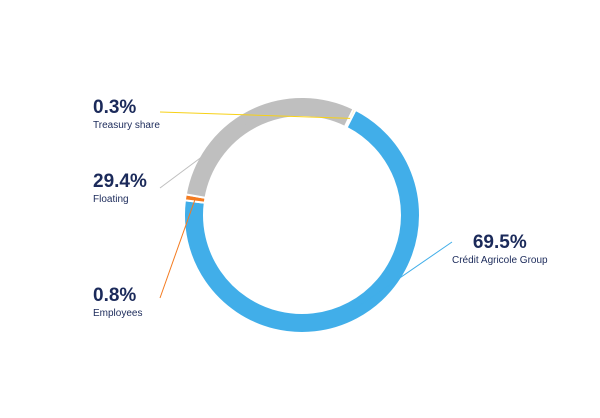  Describe the element at coordinates (255, 115) in the screenshot. I see `leader-line-treasury-share` at that location.